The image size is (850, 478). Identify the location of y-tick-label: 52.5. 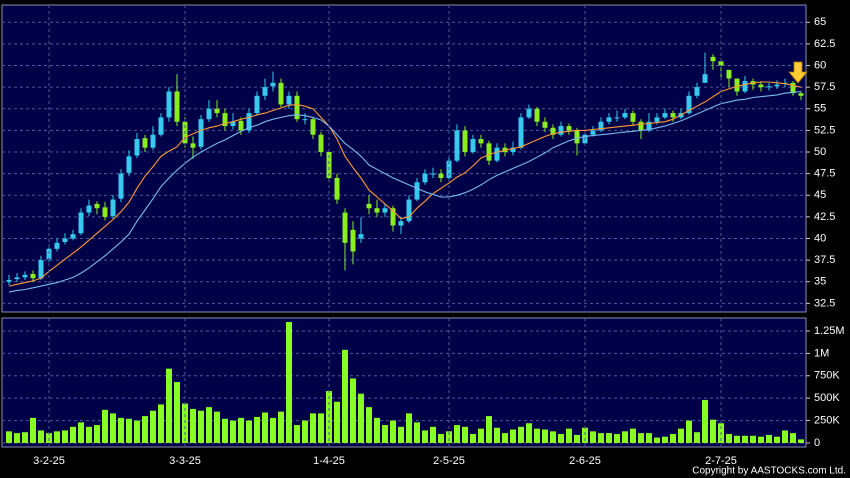
(824, 130).